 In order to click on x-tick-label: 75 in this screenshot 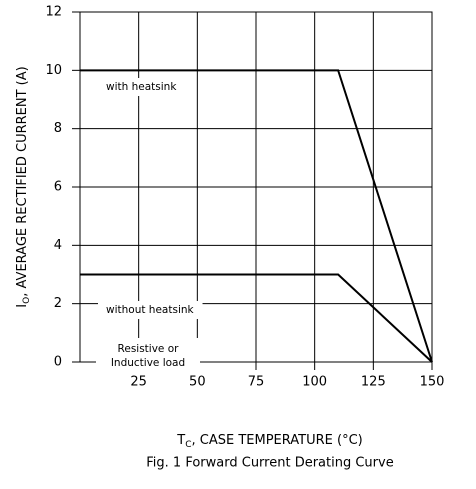, I will do `click(256, 382)`.